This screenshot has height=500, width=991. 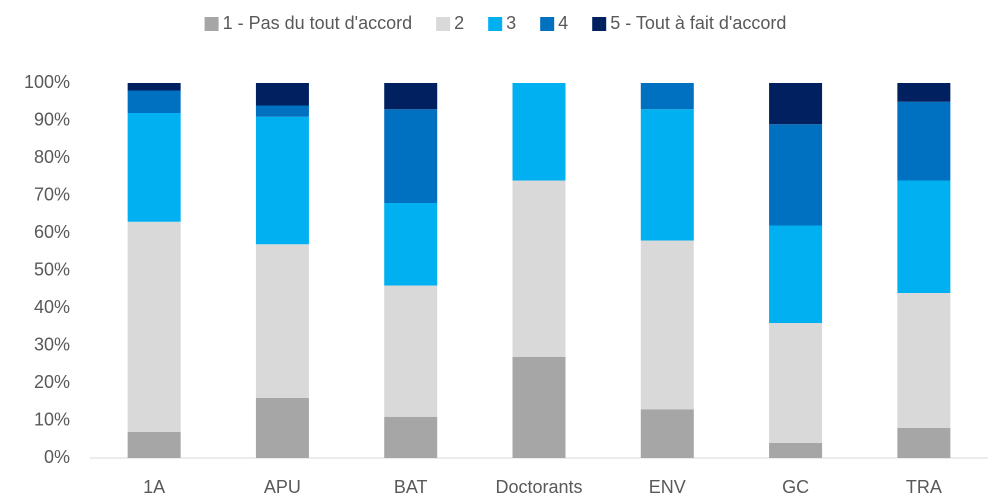 I want to click on y-tick-label: 30%, so click(x=52, y=344).